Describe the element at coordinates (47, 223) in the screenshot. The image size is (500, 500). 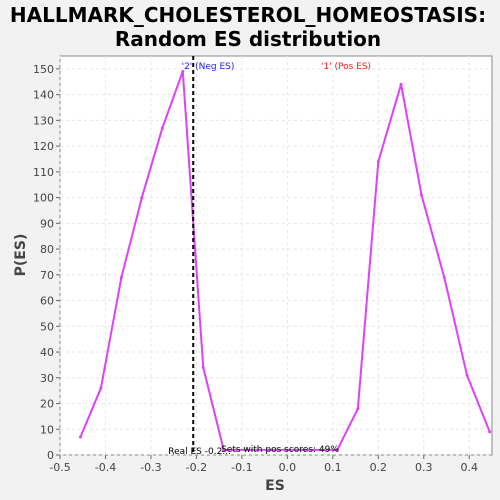
I see `y-tick-label: 90` at that location.